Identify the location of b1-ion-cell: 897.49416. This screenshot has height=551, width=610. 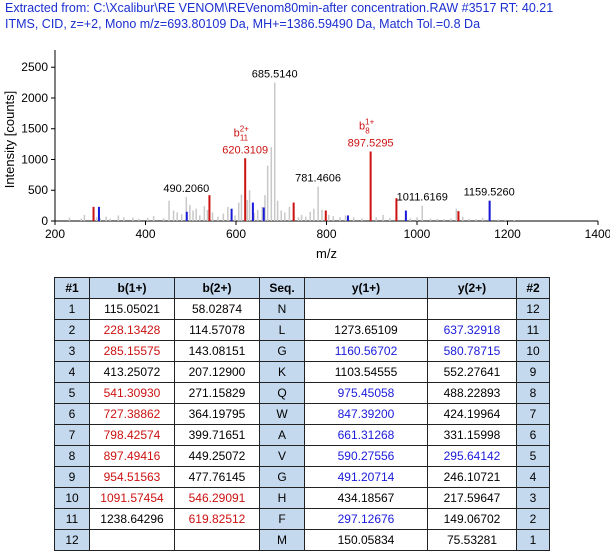
(132, 456).